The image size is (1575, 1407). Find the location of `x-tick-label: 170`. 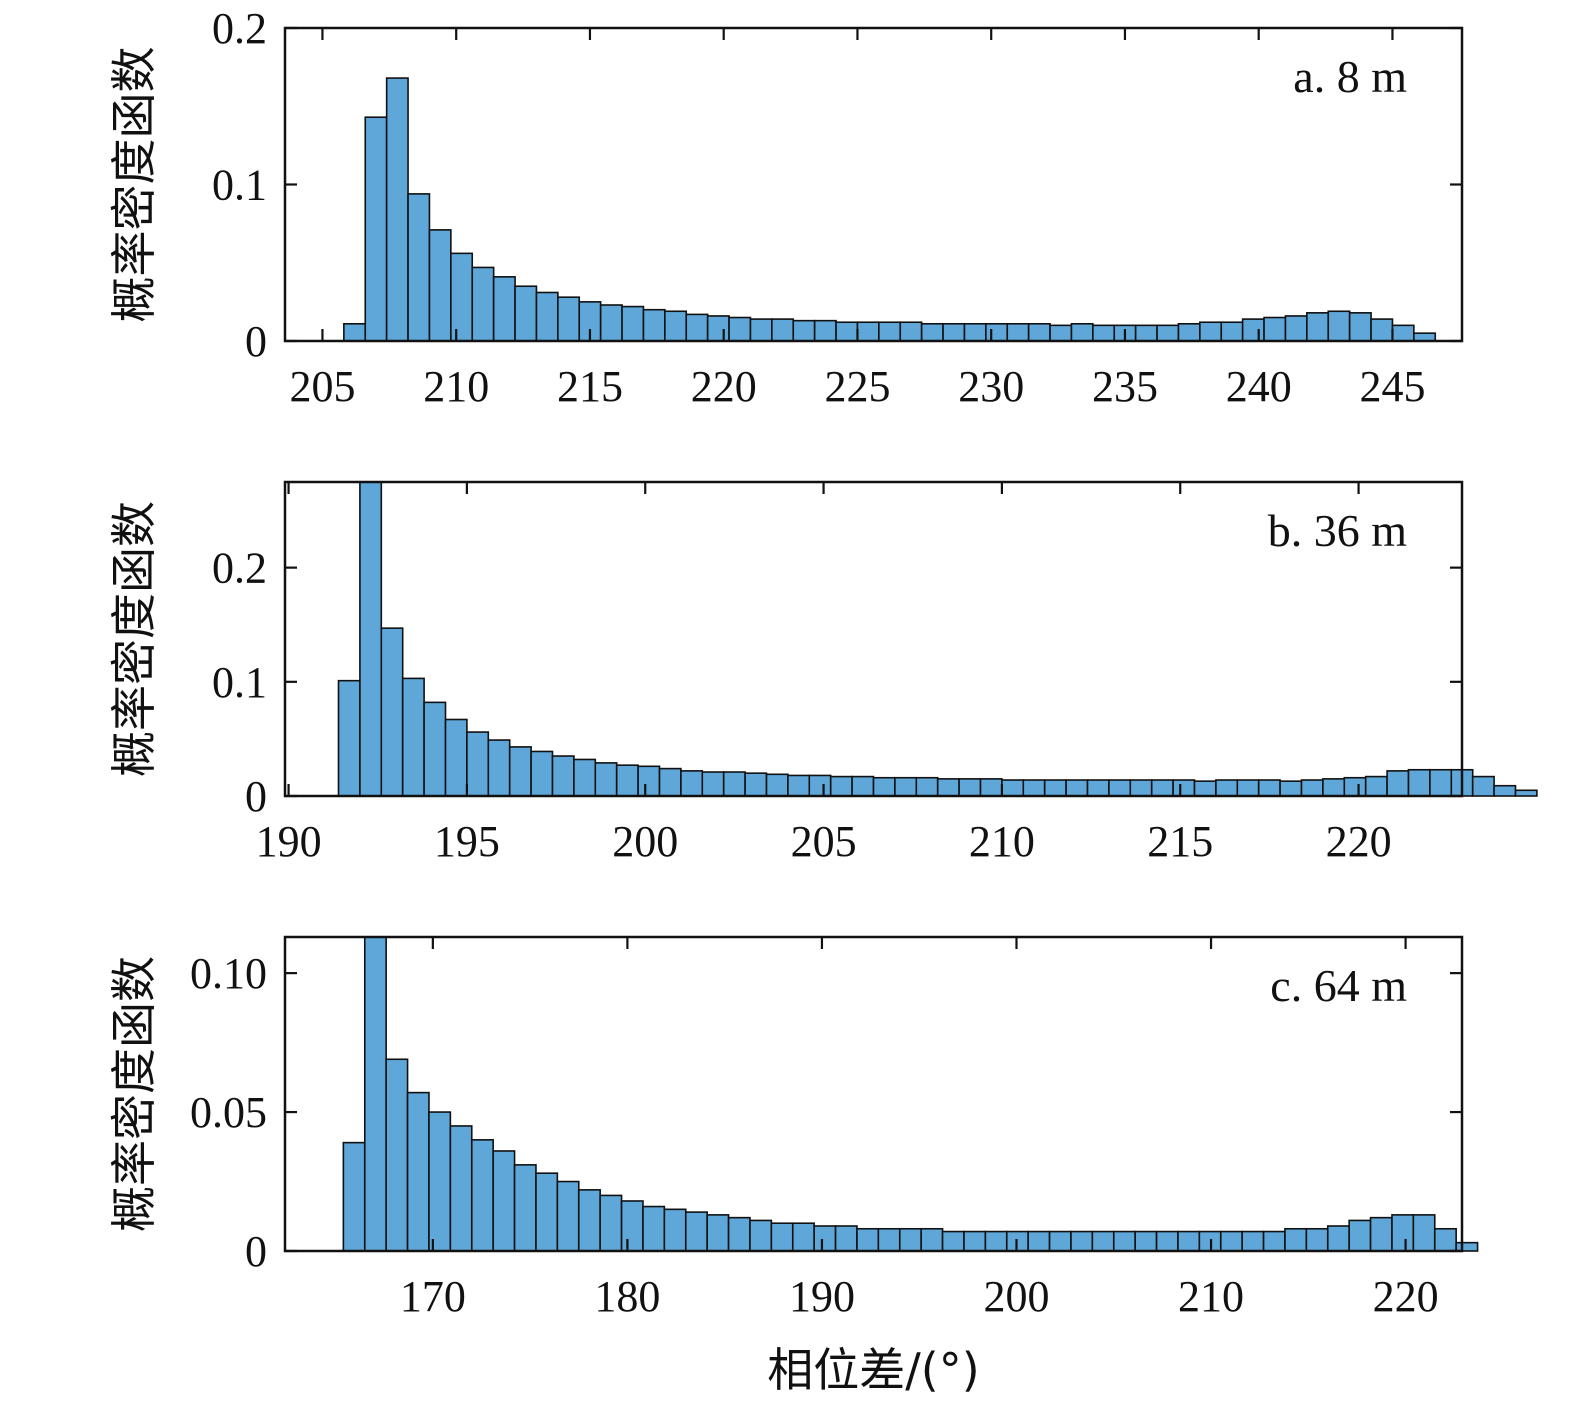

x-tick-label: 170 is located at coordinates (433, 1296).